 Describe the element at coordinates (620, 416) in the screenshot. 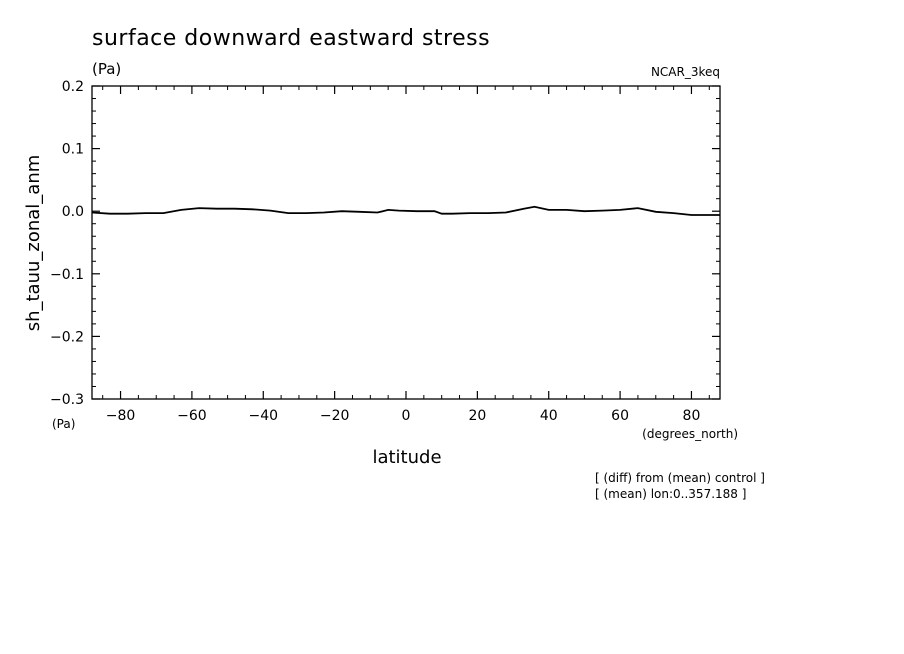

I see `x-tick-label: 60` at that location.